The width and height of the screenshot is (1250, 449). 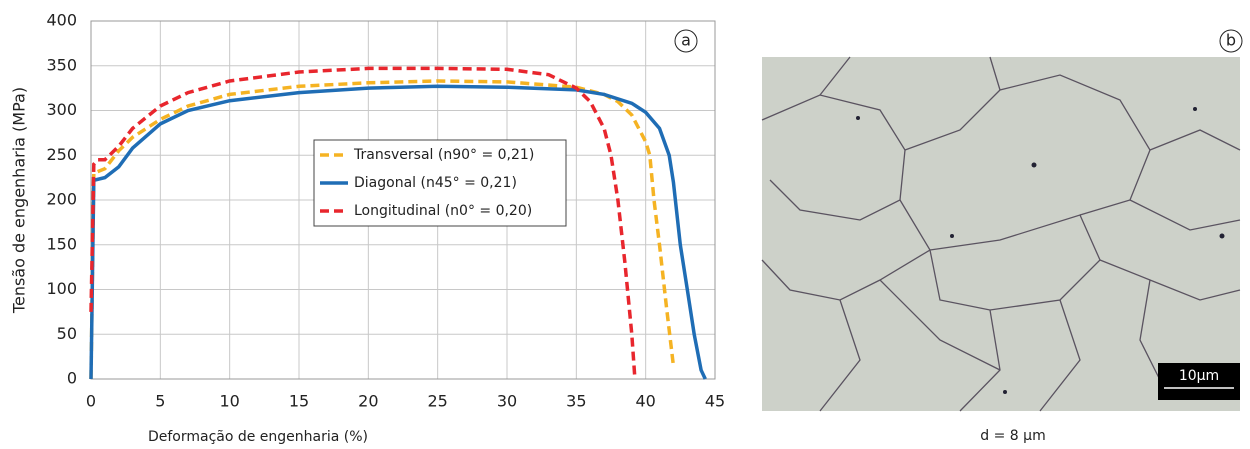 What do you see at coordinates (91, 401) in the screenshot?
I see `x-tick-label: 0` at bounding box center [91, 401].